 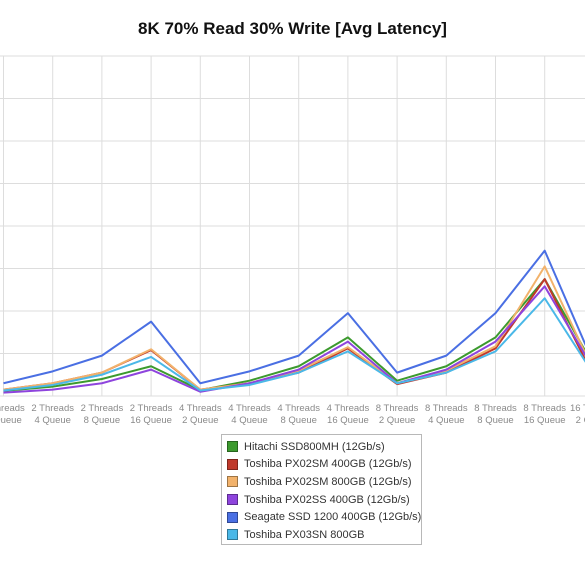 I want to click on legend-item: Toshiba PX03SN 800GB, so click(x=324, y=535).